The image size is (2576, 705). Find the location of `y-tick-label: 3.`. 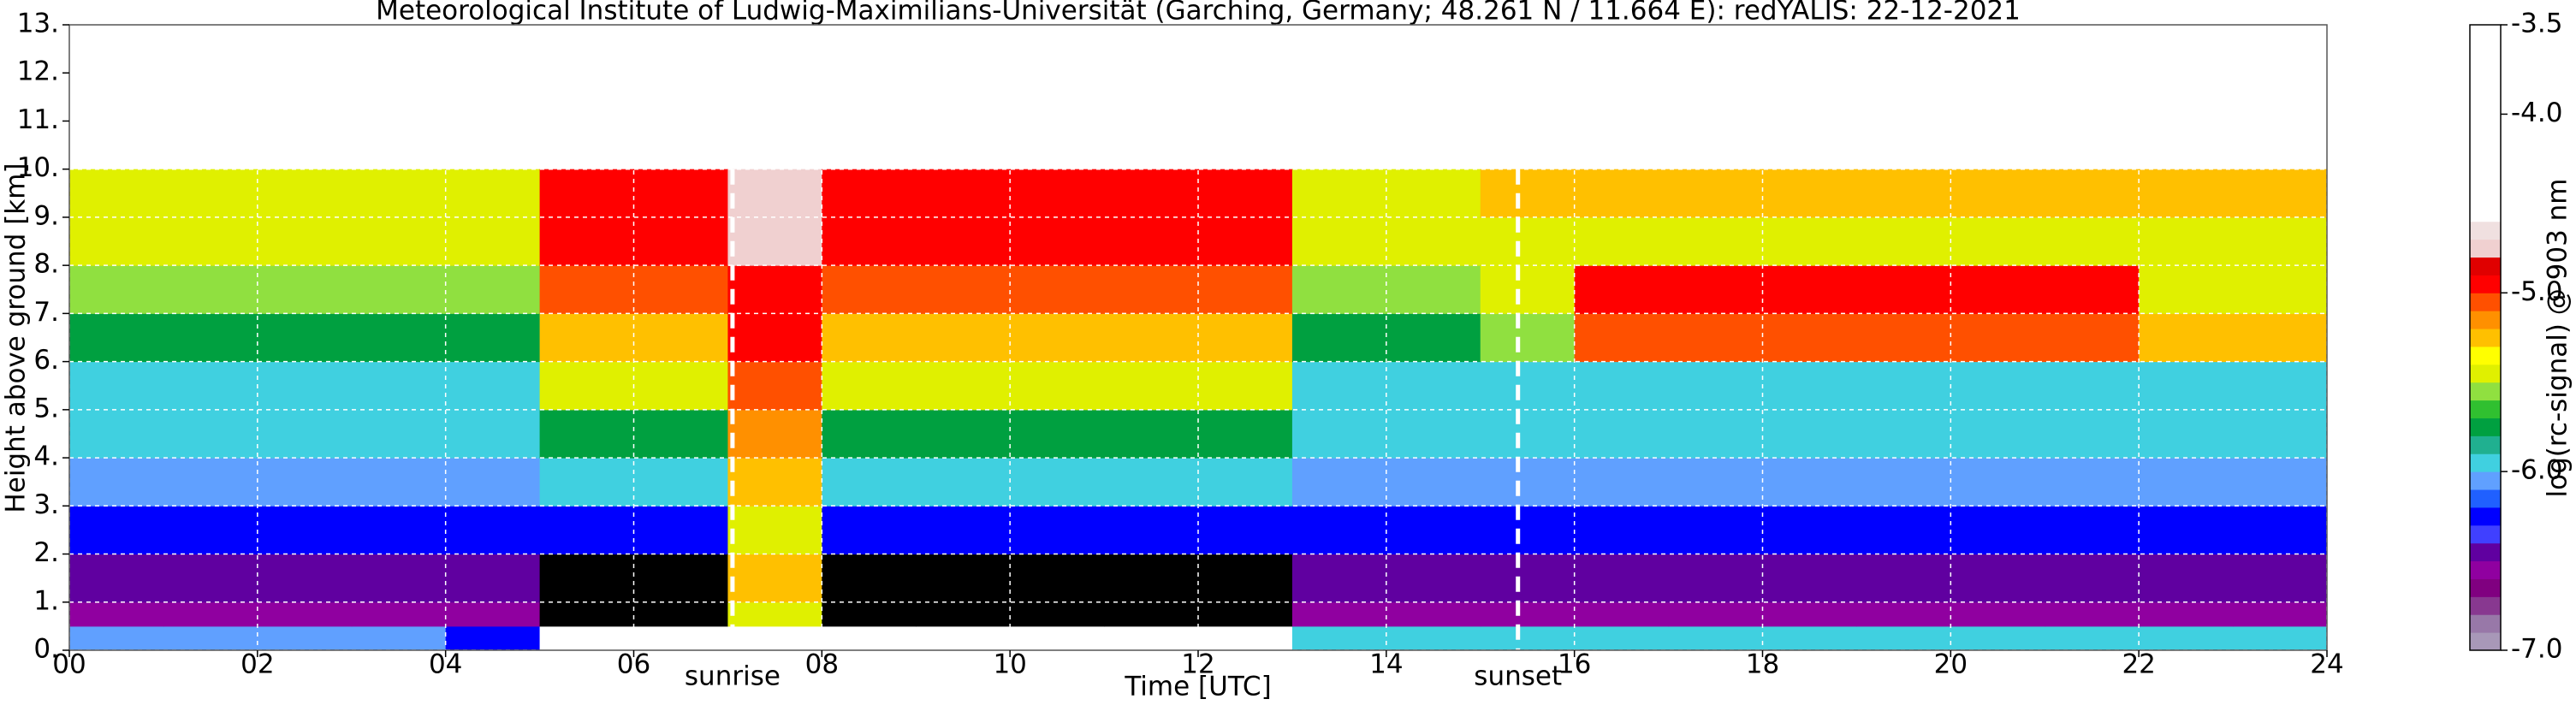

y-tick-label: 3. is located at coordinates (46, 504).